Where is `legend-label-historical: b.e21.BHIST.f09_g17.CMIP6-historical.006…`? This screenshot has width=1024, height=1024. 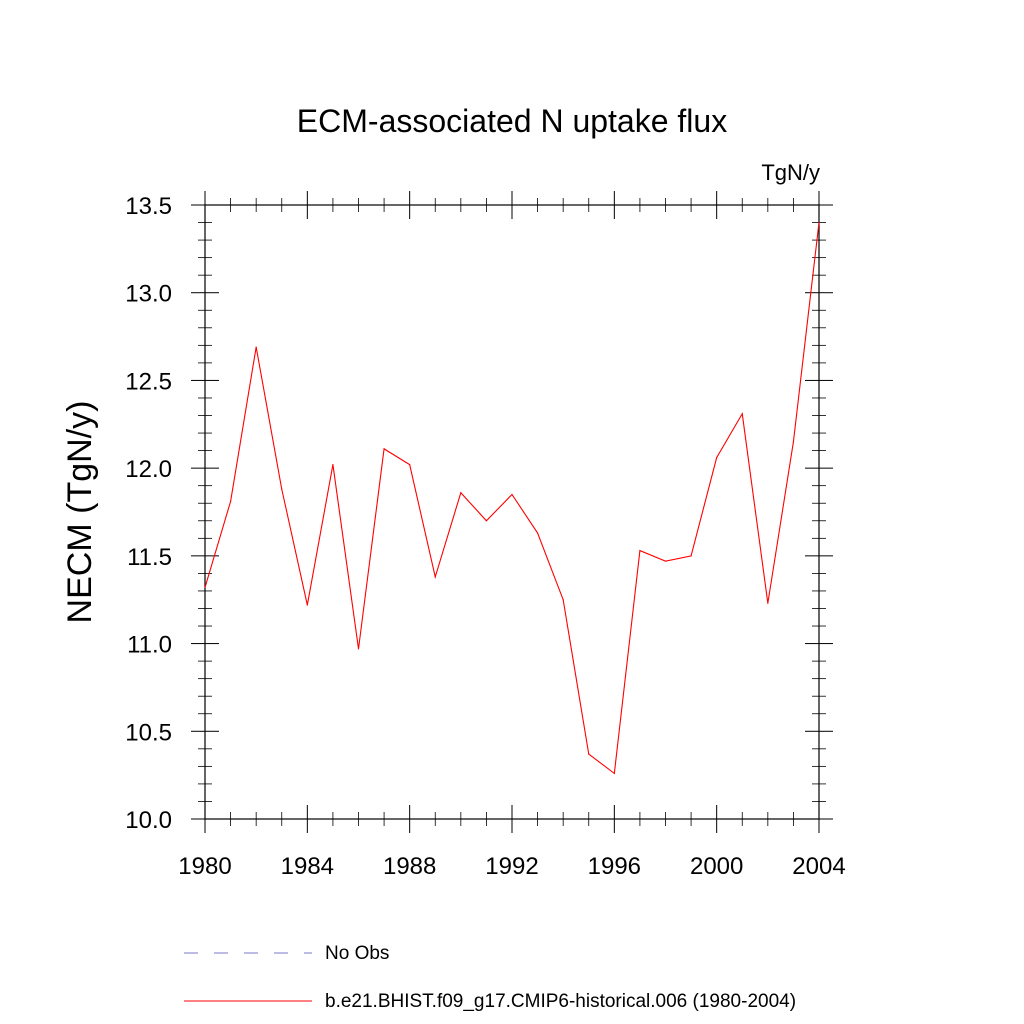 legend-label-historical: b.e21.BHIST.f09_g17.CMIP6-historical.006… is located at coordinates (560, 1001).